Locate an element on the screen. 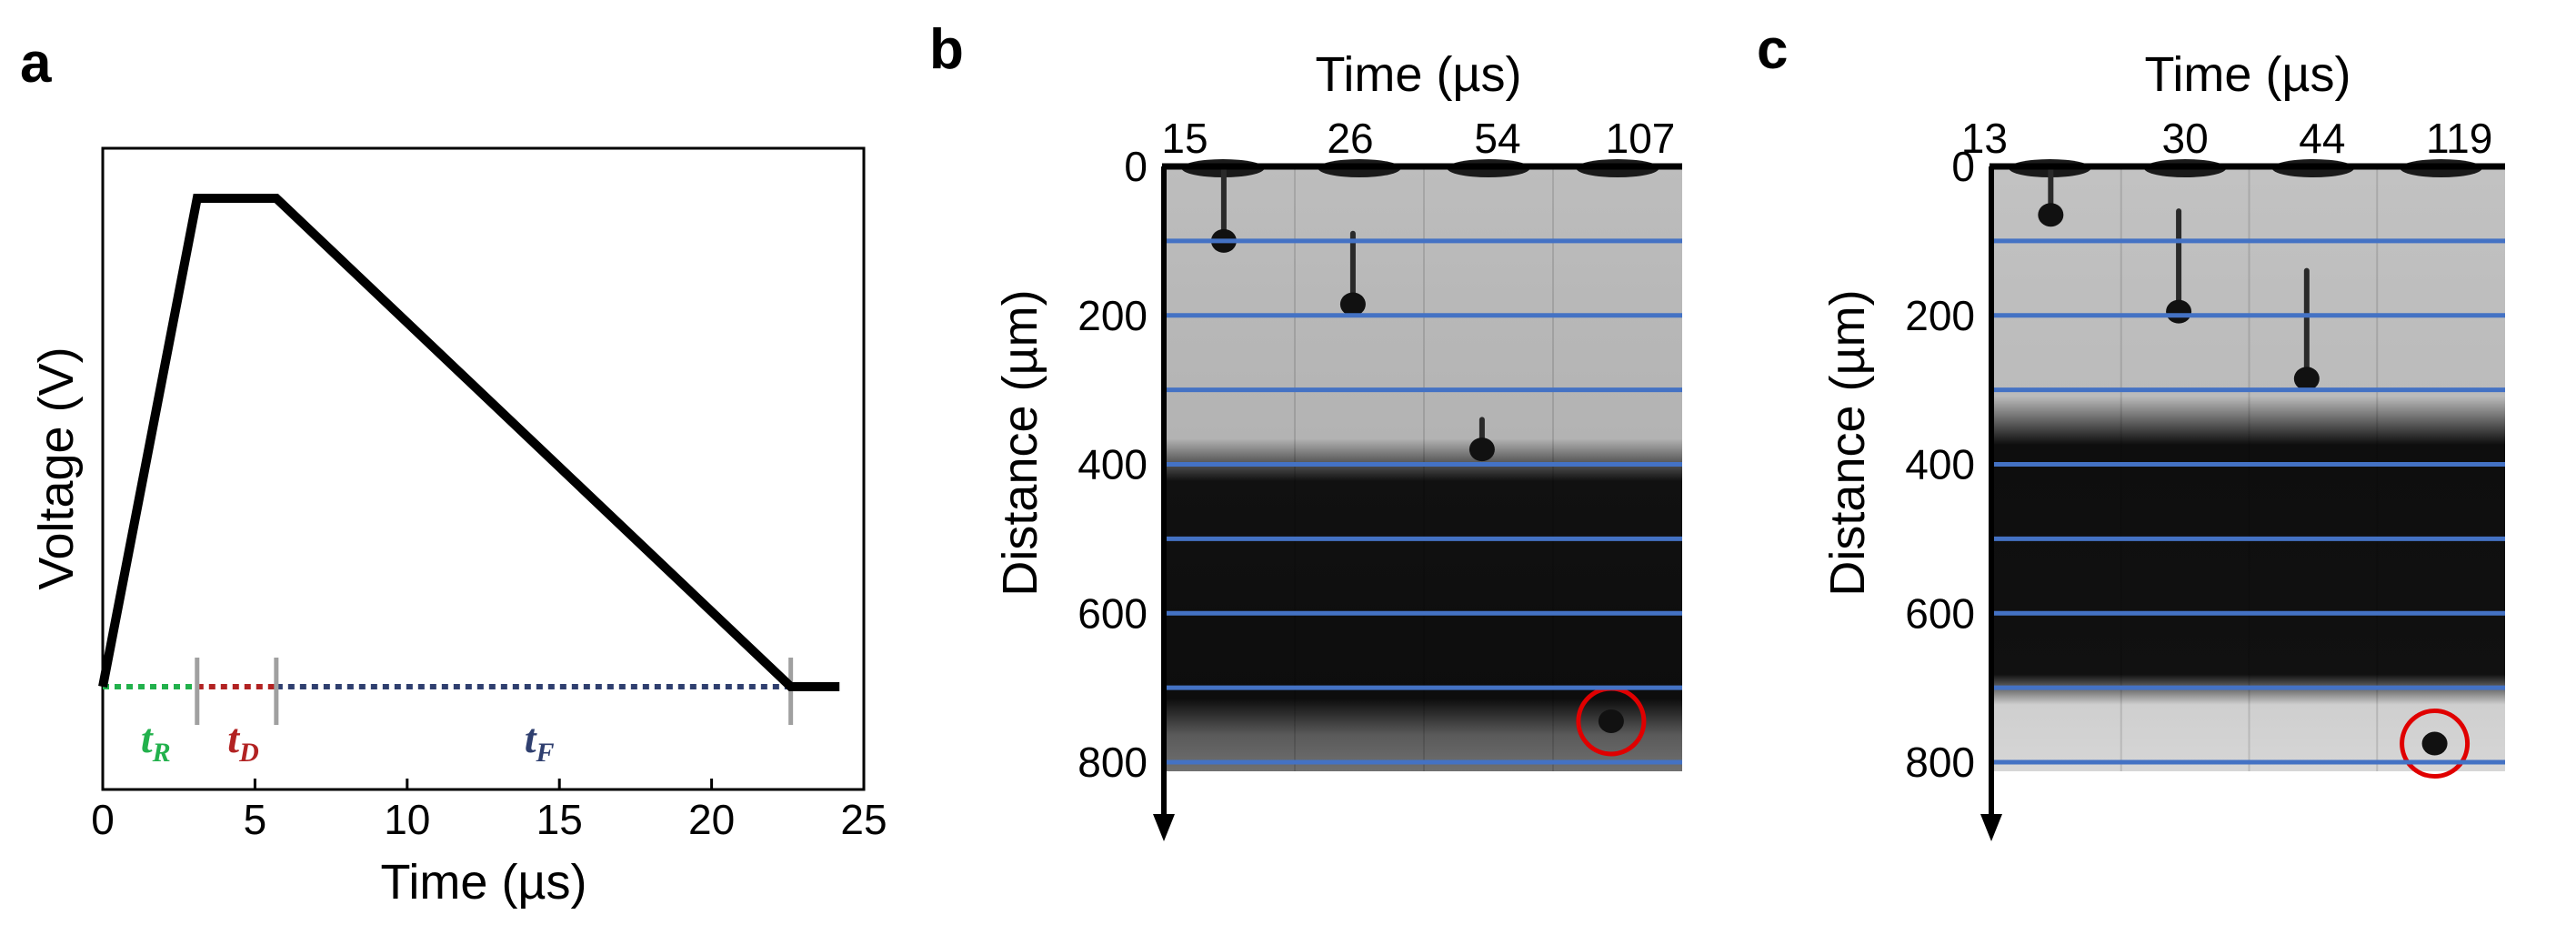 This screenshot has width=2576, height=925. panel-a-phase-separators is located at coordinates (494, 692).